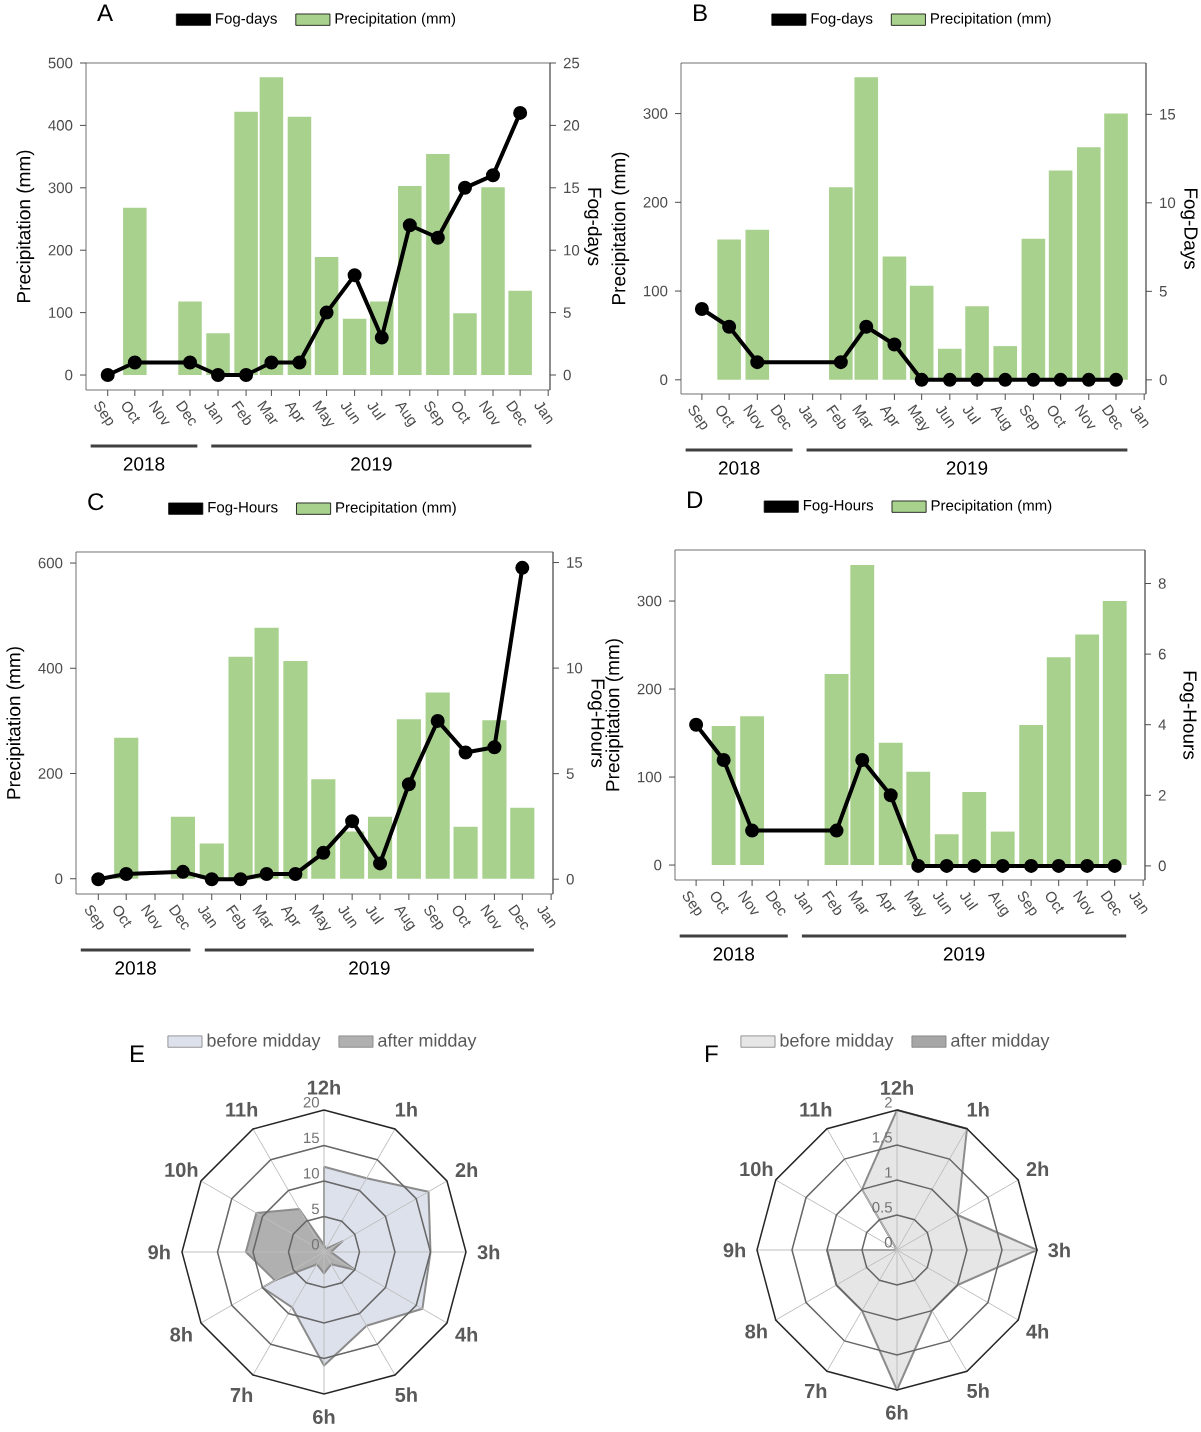 The height and width of the screenshot is (1432, 1201). What do you see at coordinates (138, 1053) in the screenshot?
I see `chart-title: E` at bounding box center [138, 1053].